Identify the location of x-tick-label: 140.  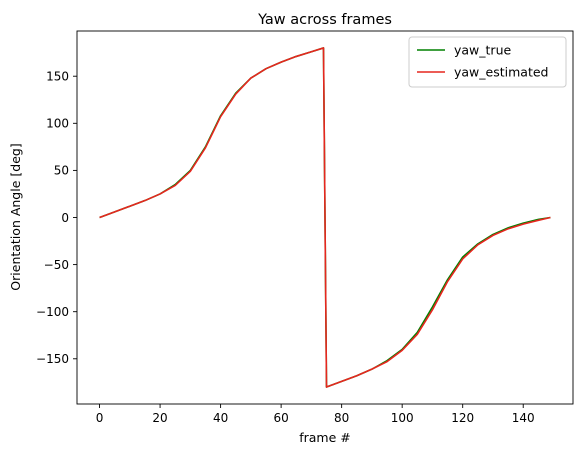
(523, 418).